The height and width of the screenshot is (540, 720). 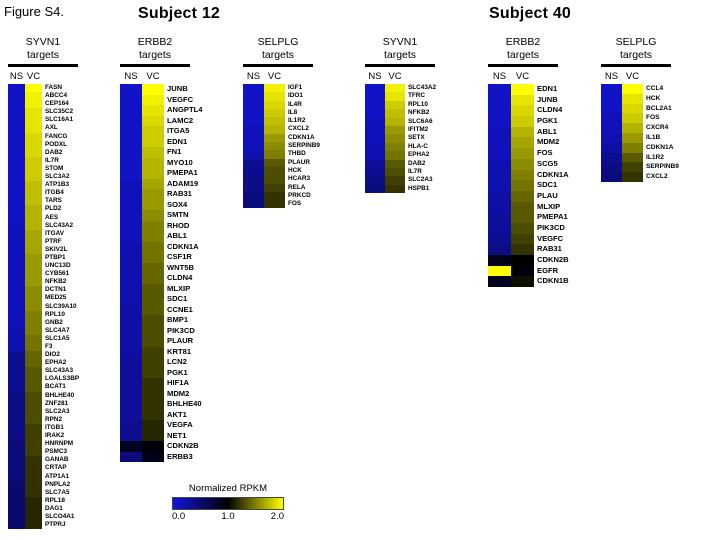 I want to click on gene-label: RAB31, so click(x=179, y=193).